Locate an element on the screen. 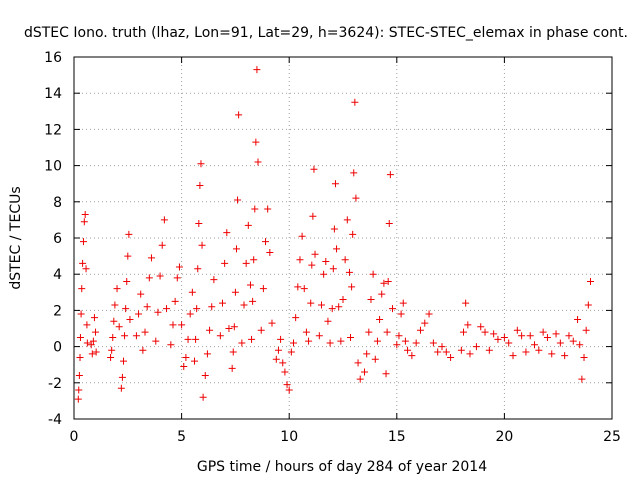  y-tick-label: -4 is located at coordinates (55, 420).